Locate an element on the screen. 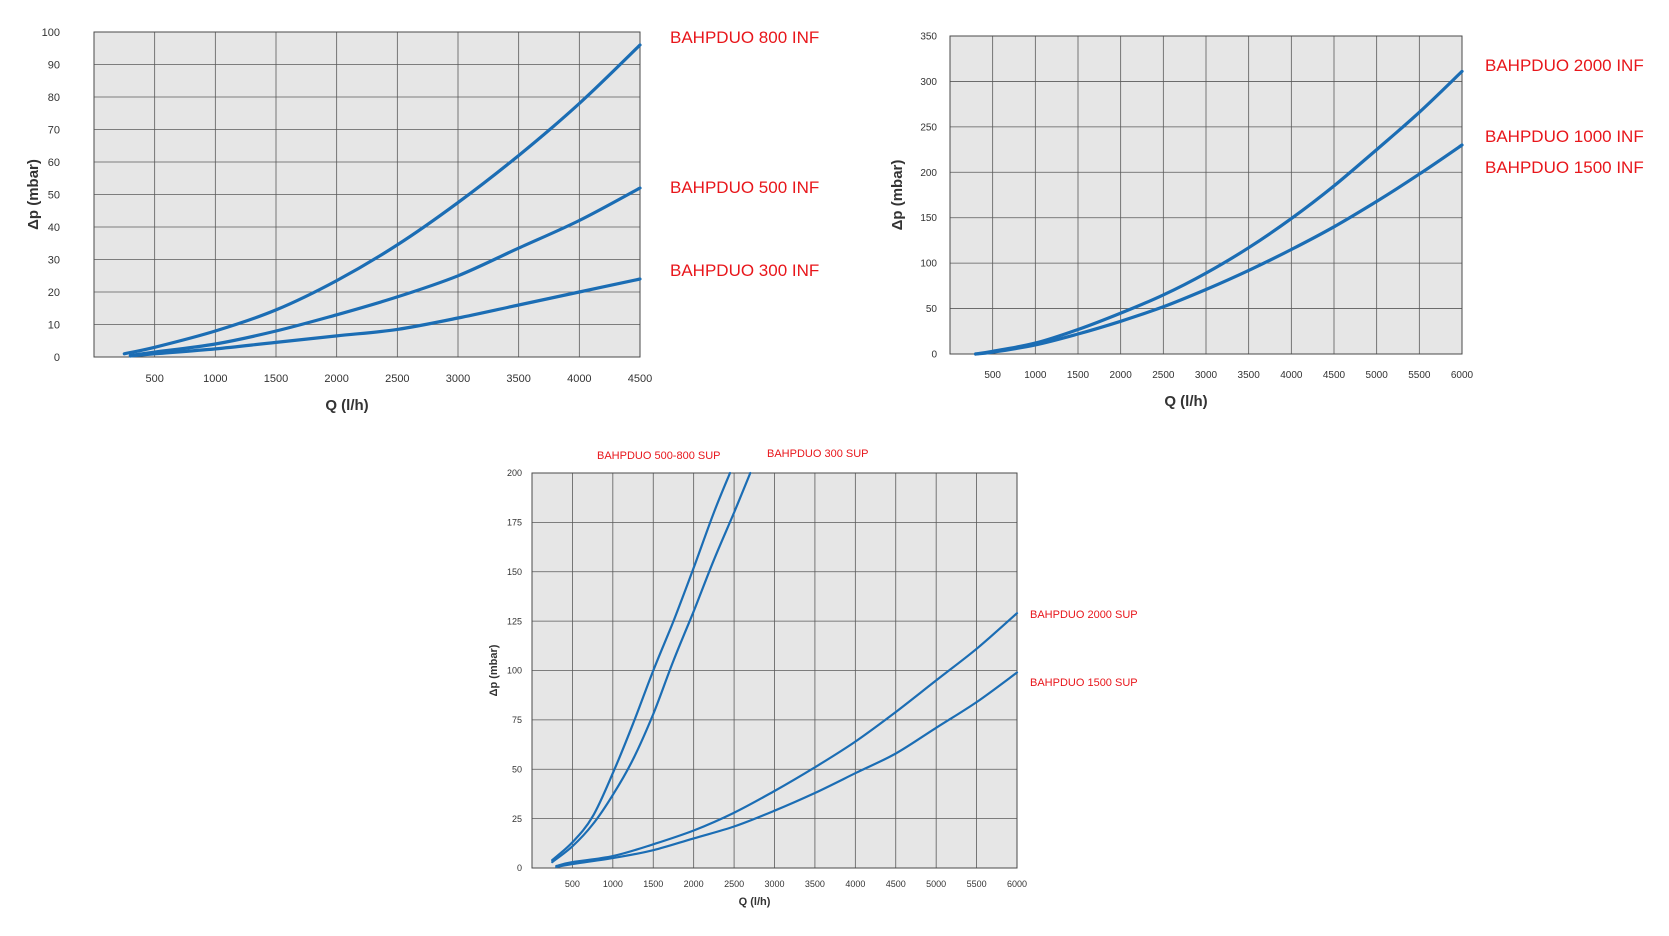  chart2-x-axis-title: Q (l/h) is located at coordinates (1185, 401).